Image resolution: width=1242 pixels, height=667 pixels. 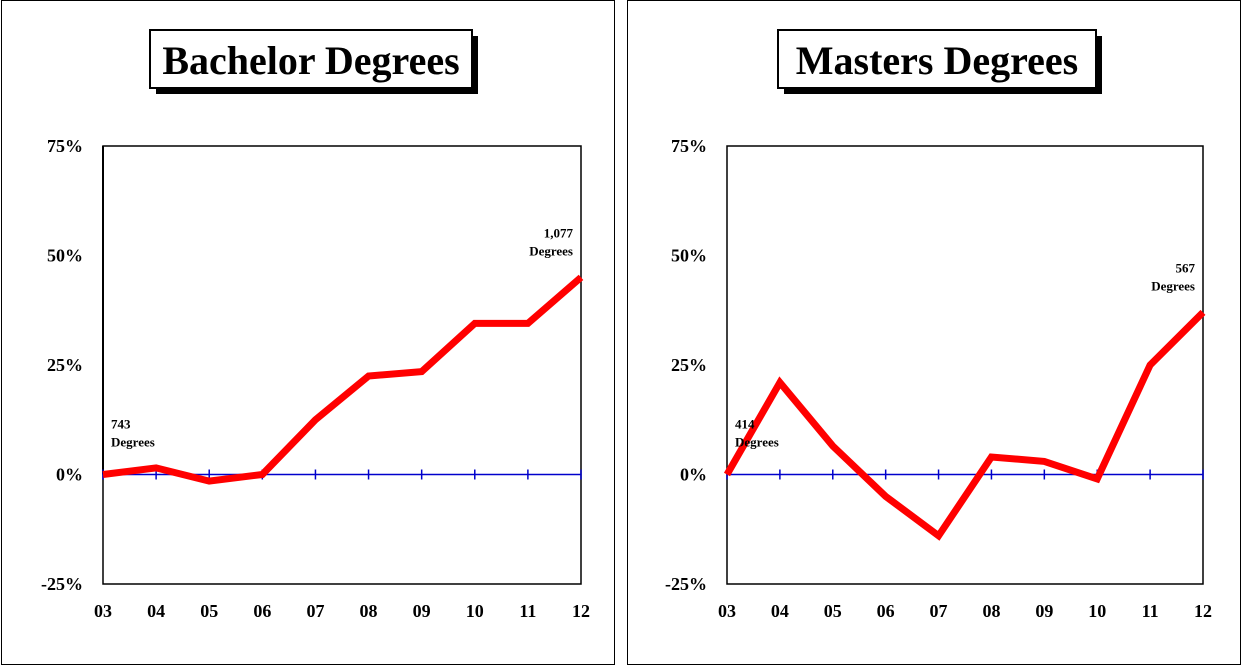 I want to click on annotation-value: 1,077, so click(x=559, y=232).